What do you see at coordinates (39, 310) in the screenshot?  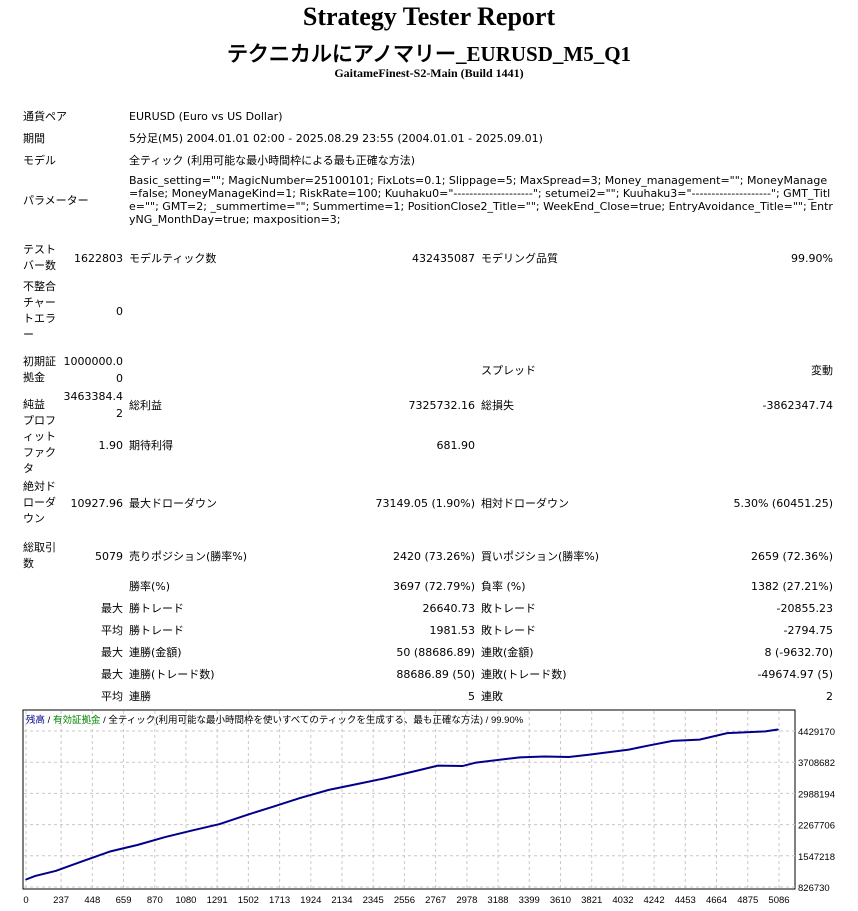 I see `stat-label: 不整合チャートエラー` at bounding box center [39, 310].